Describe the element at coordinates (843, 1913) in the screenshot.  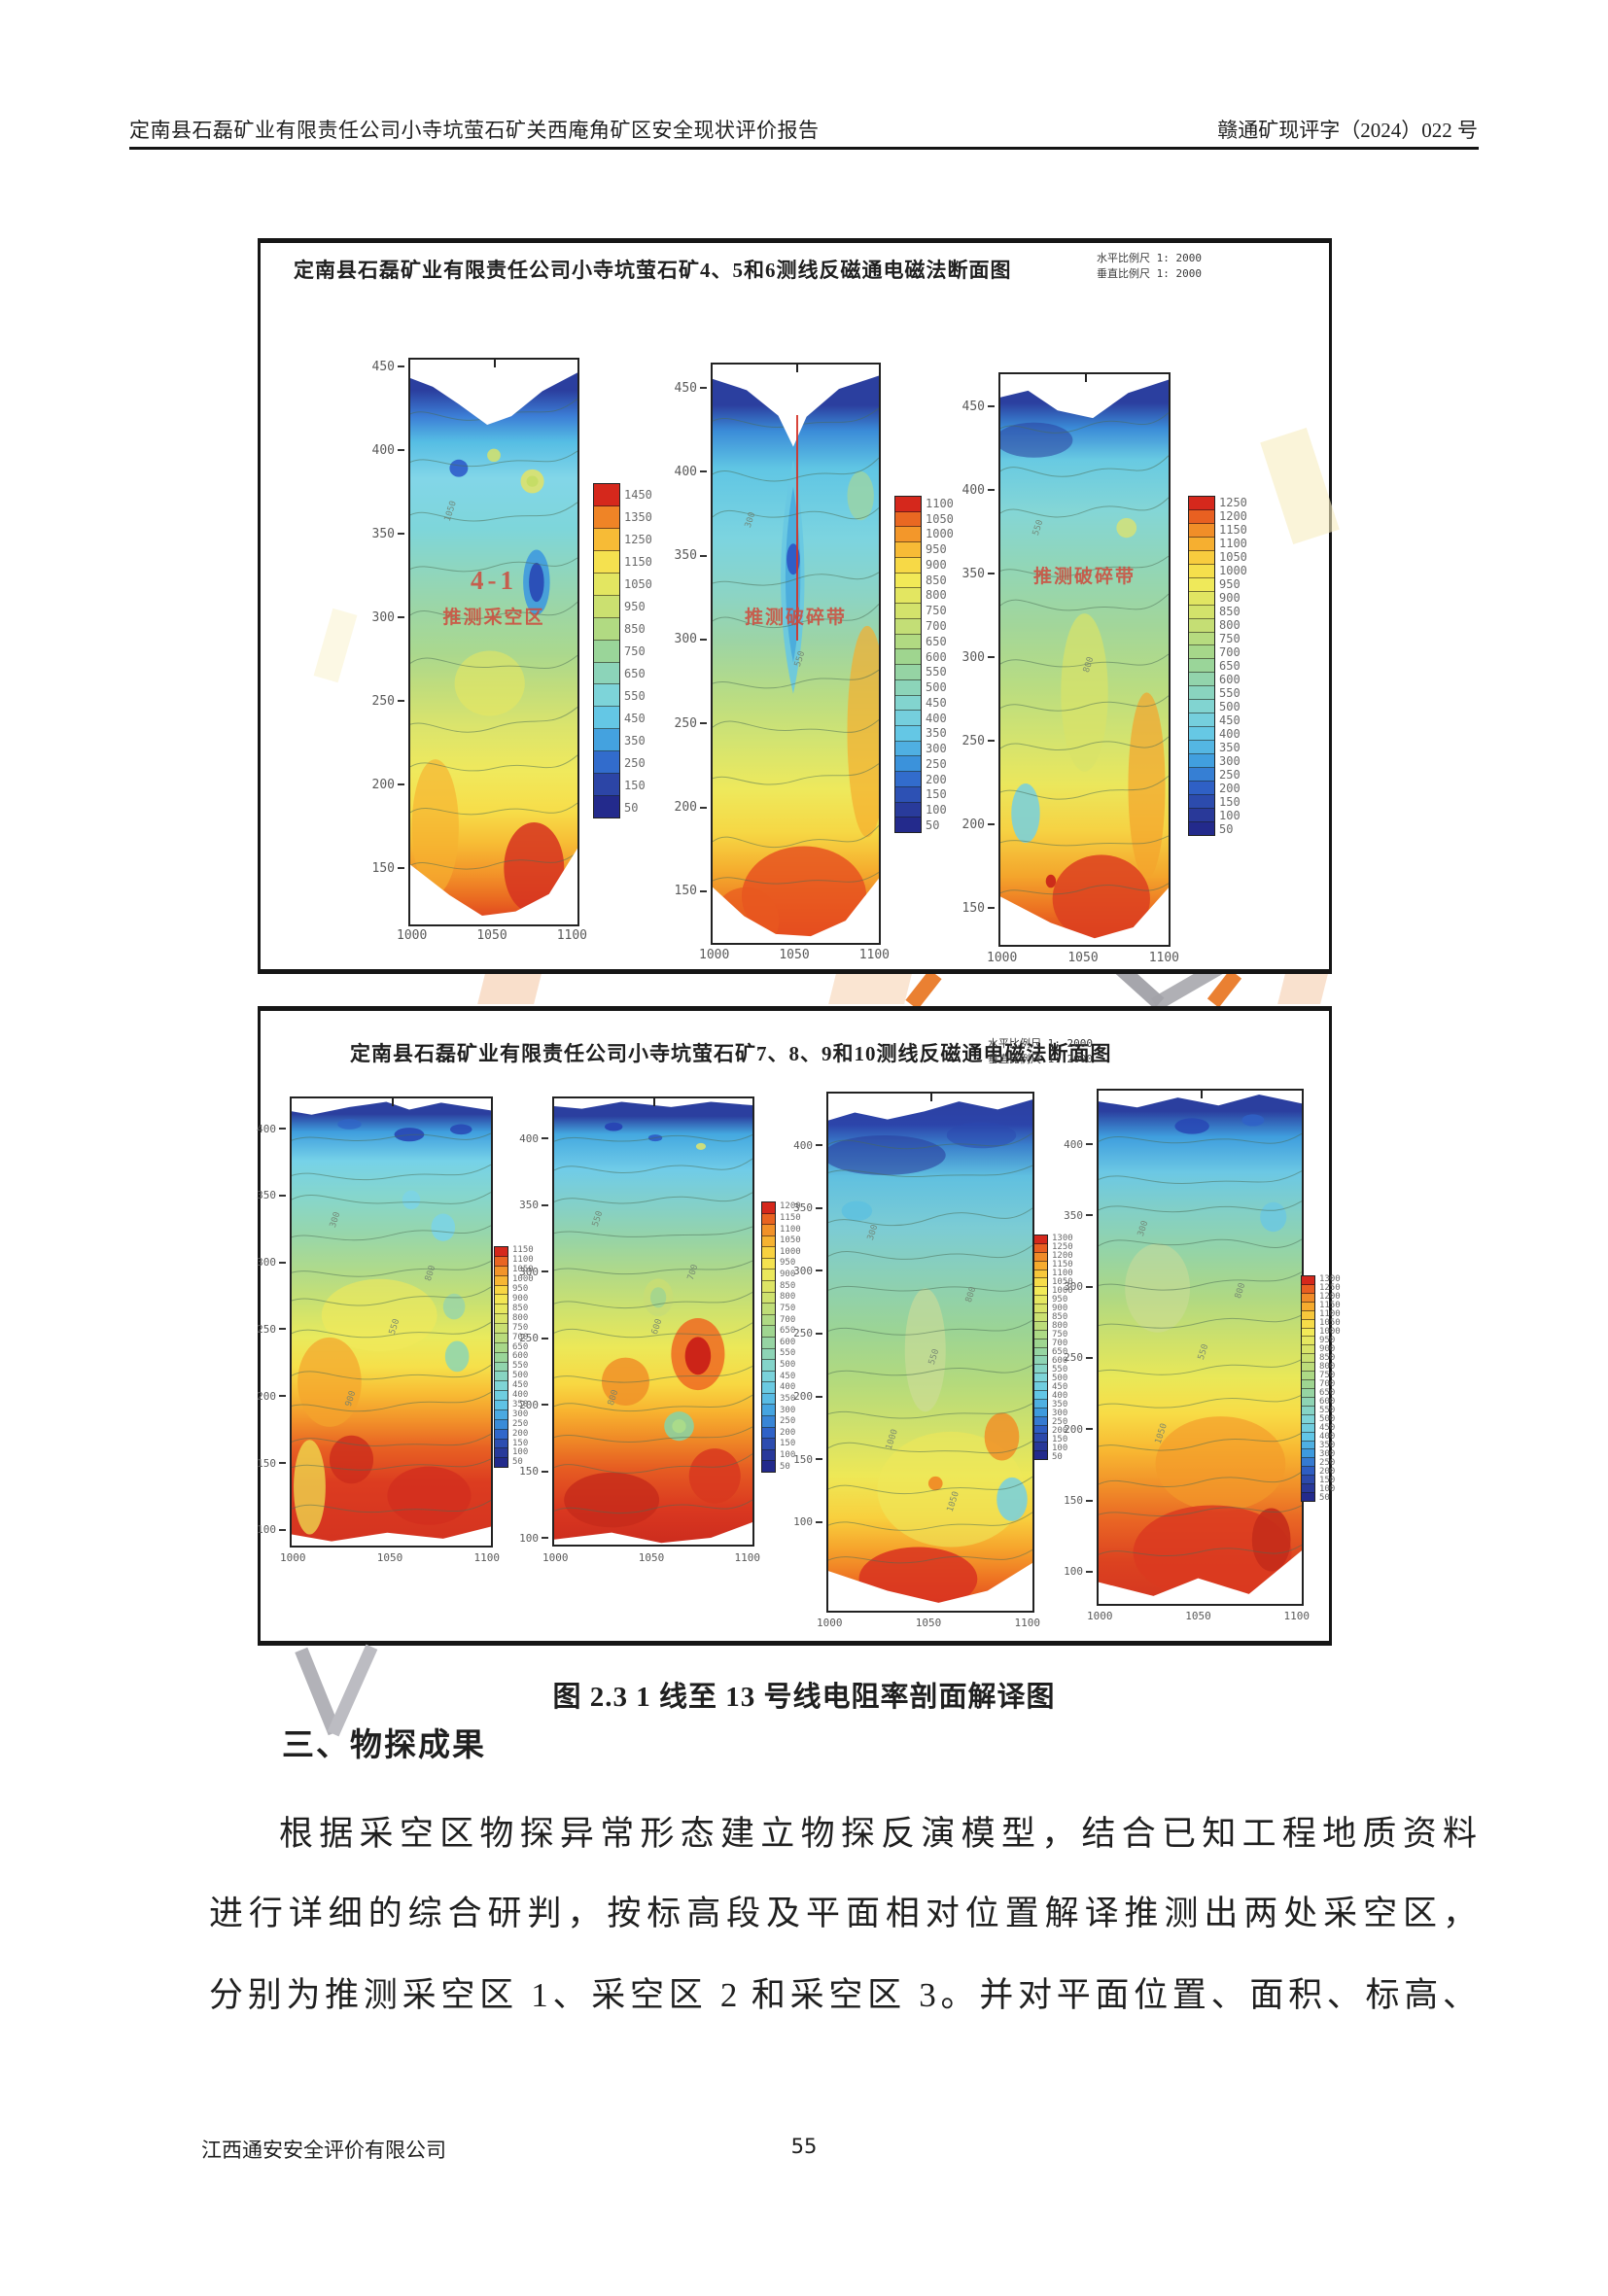
I see `paragraph-line: 进行详细的综合研判，按标高段及平面相对位置解译推测出两处采空区，` at that location.